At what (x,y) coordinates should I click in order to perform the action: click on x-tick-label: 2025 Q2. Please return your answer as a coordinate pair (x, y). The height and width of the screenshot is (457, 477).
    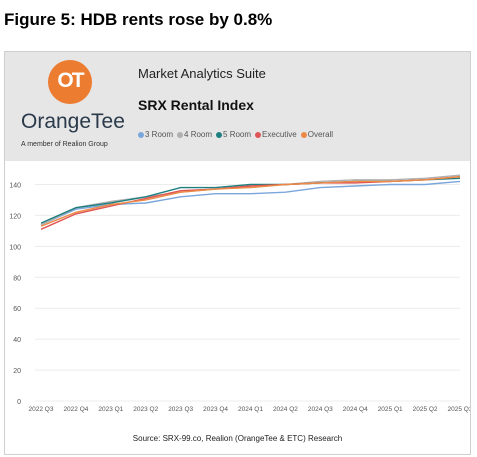
    Looking at the image, I should click on (425, 409).